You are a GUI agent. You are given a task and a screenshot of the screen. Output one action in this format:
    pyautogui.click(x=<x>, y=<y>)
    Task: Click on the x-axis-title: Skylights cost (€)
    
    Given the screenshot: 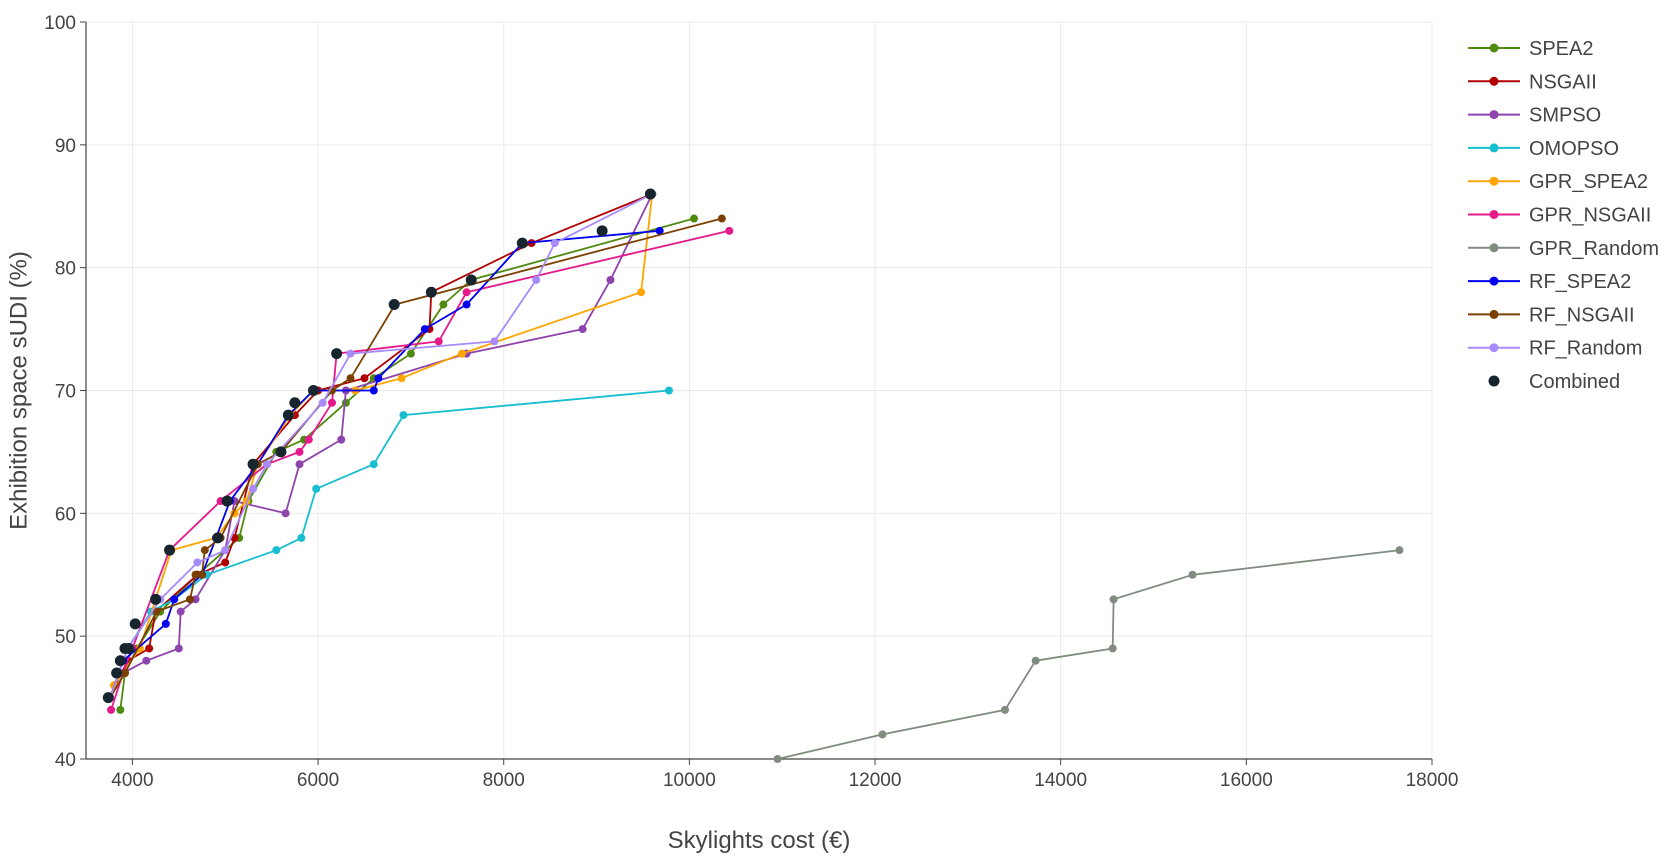 What is the action you would take?
    pyautogui.click(x=759, y=840)
    